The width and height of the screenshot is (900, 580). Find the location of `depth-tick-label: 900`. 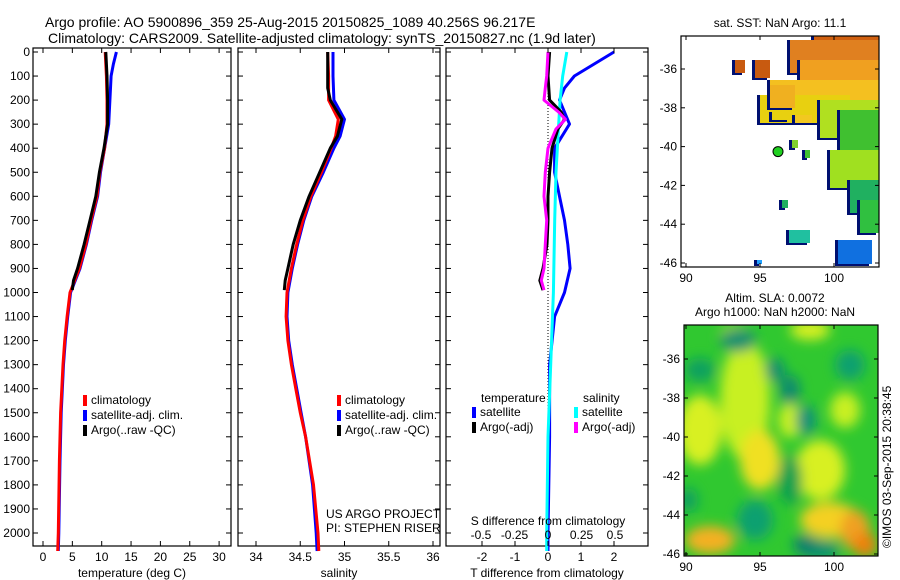

depth-tick-label: 900 is located at coordinates (20, 268).